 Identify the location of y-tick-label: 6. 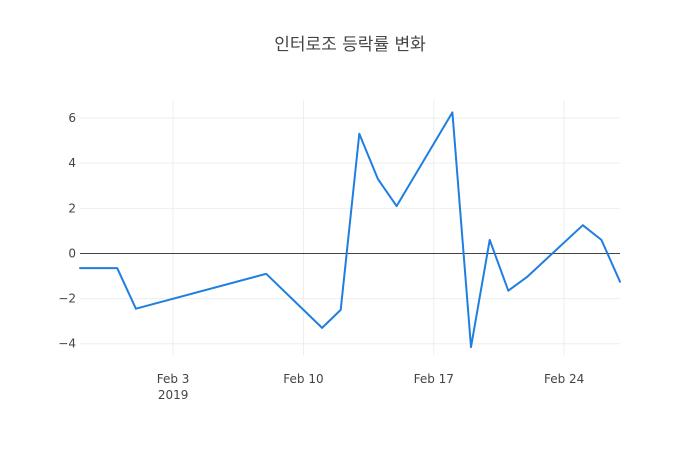
(72, 118).